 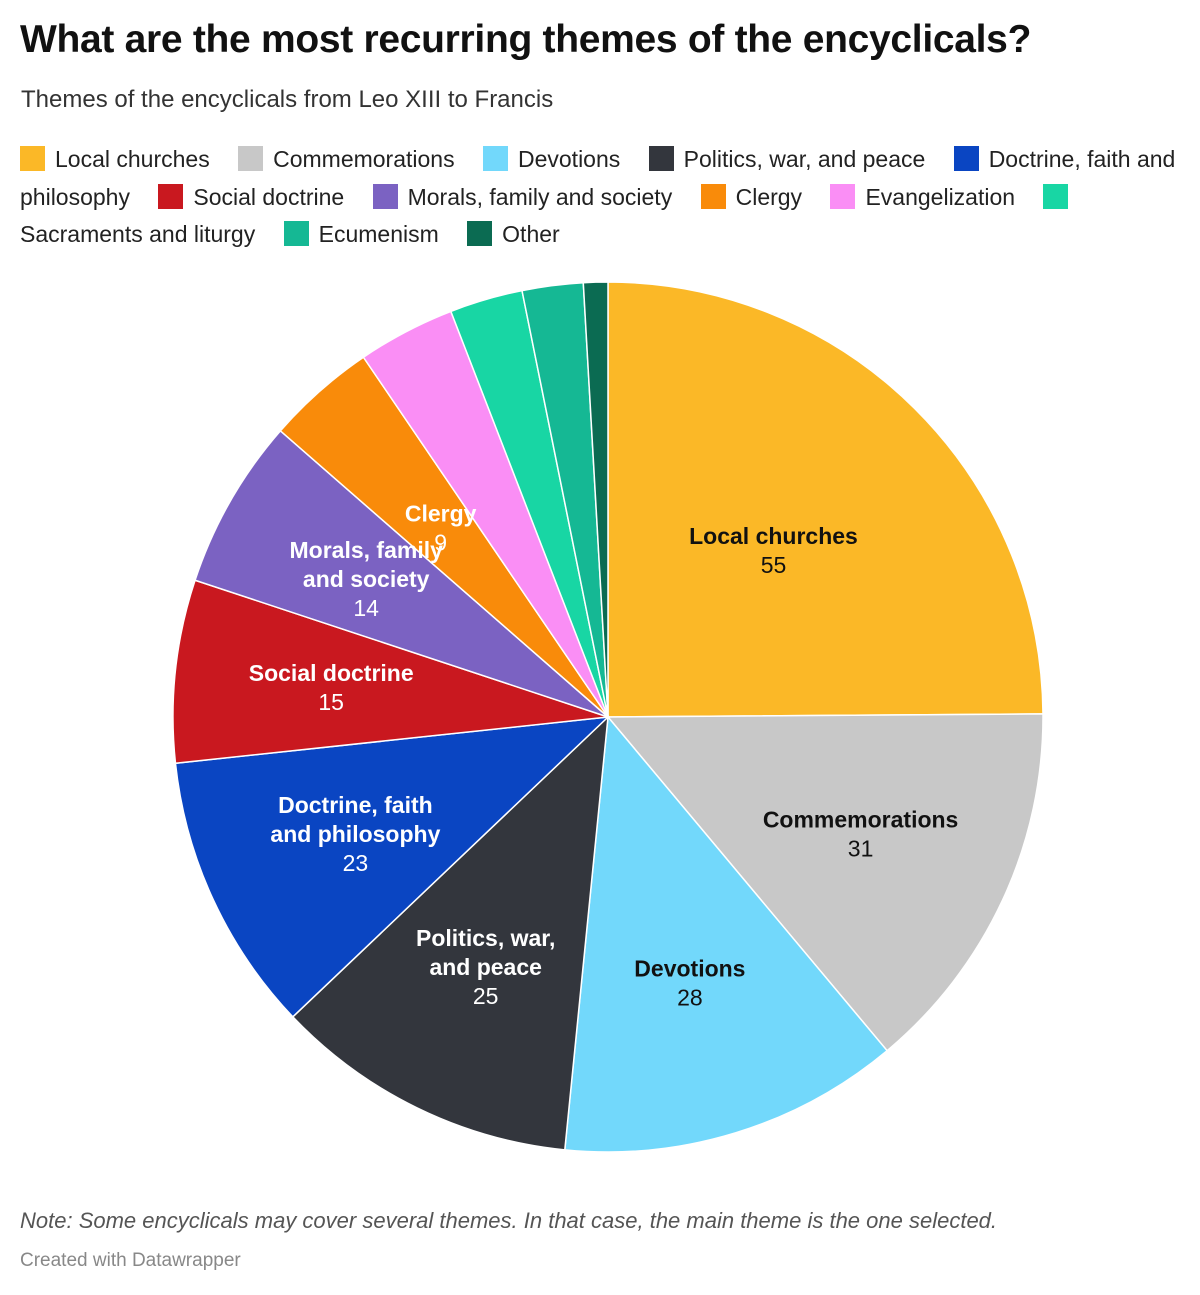 I want to click on slice-label: Politics, war, and peace 25, so click(x=485, y=967).